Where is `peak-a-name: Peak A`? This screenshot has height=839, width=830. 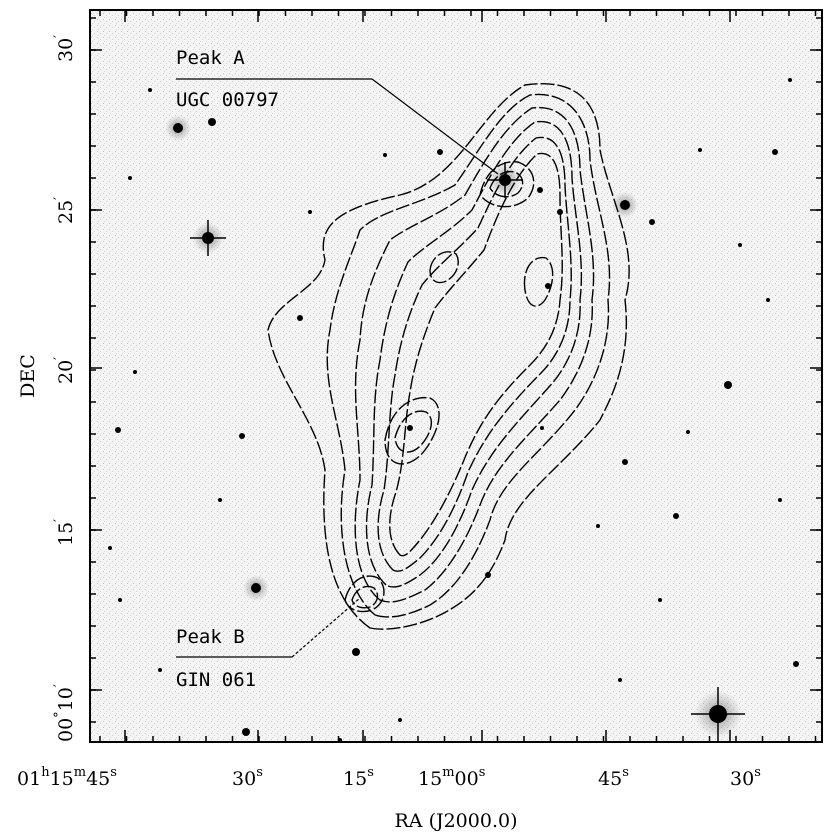 peak-a-name: Peak A is located at coordinates (210, 58).